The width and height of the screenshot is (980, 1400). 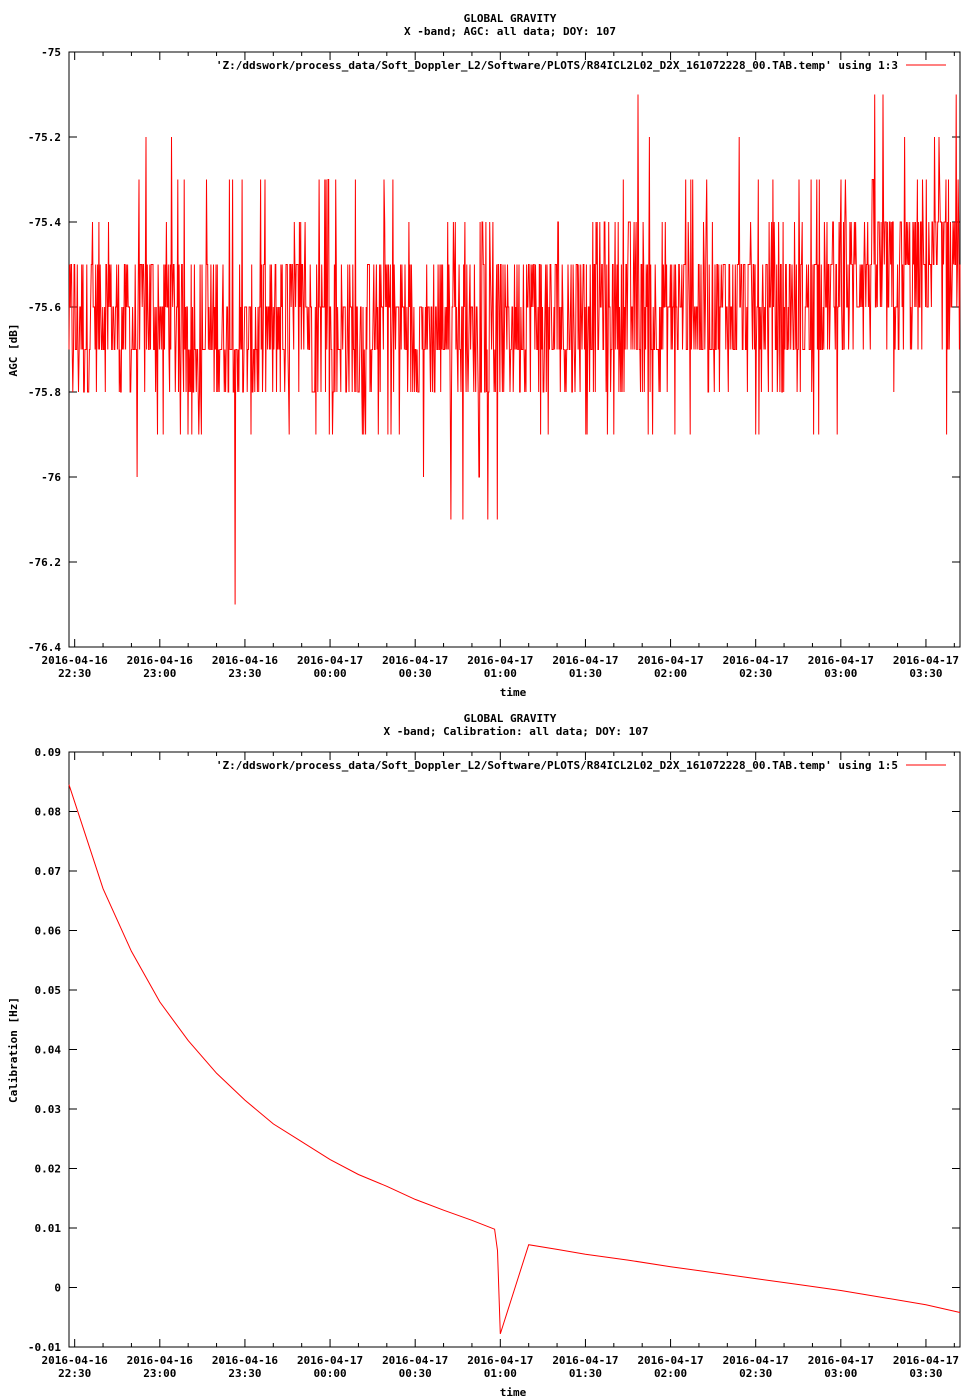 What do you see at coordinates (159, 673) in the screenshot?
I see `agc-x-tick-time: 23:00` at bounding box center [159, 673].